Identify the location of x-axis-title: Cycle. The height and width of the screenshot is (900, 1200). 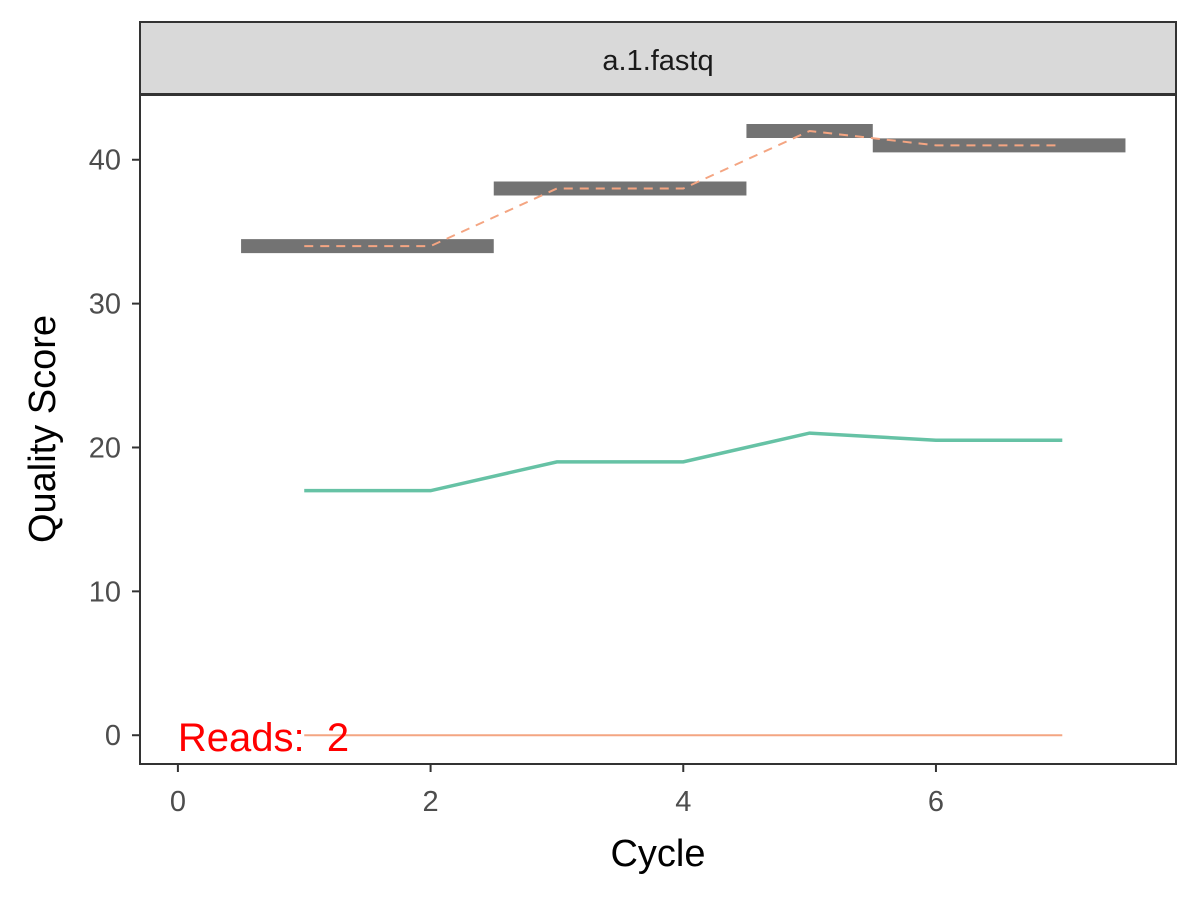
(657, 854).